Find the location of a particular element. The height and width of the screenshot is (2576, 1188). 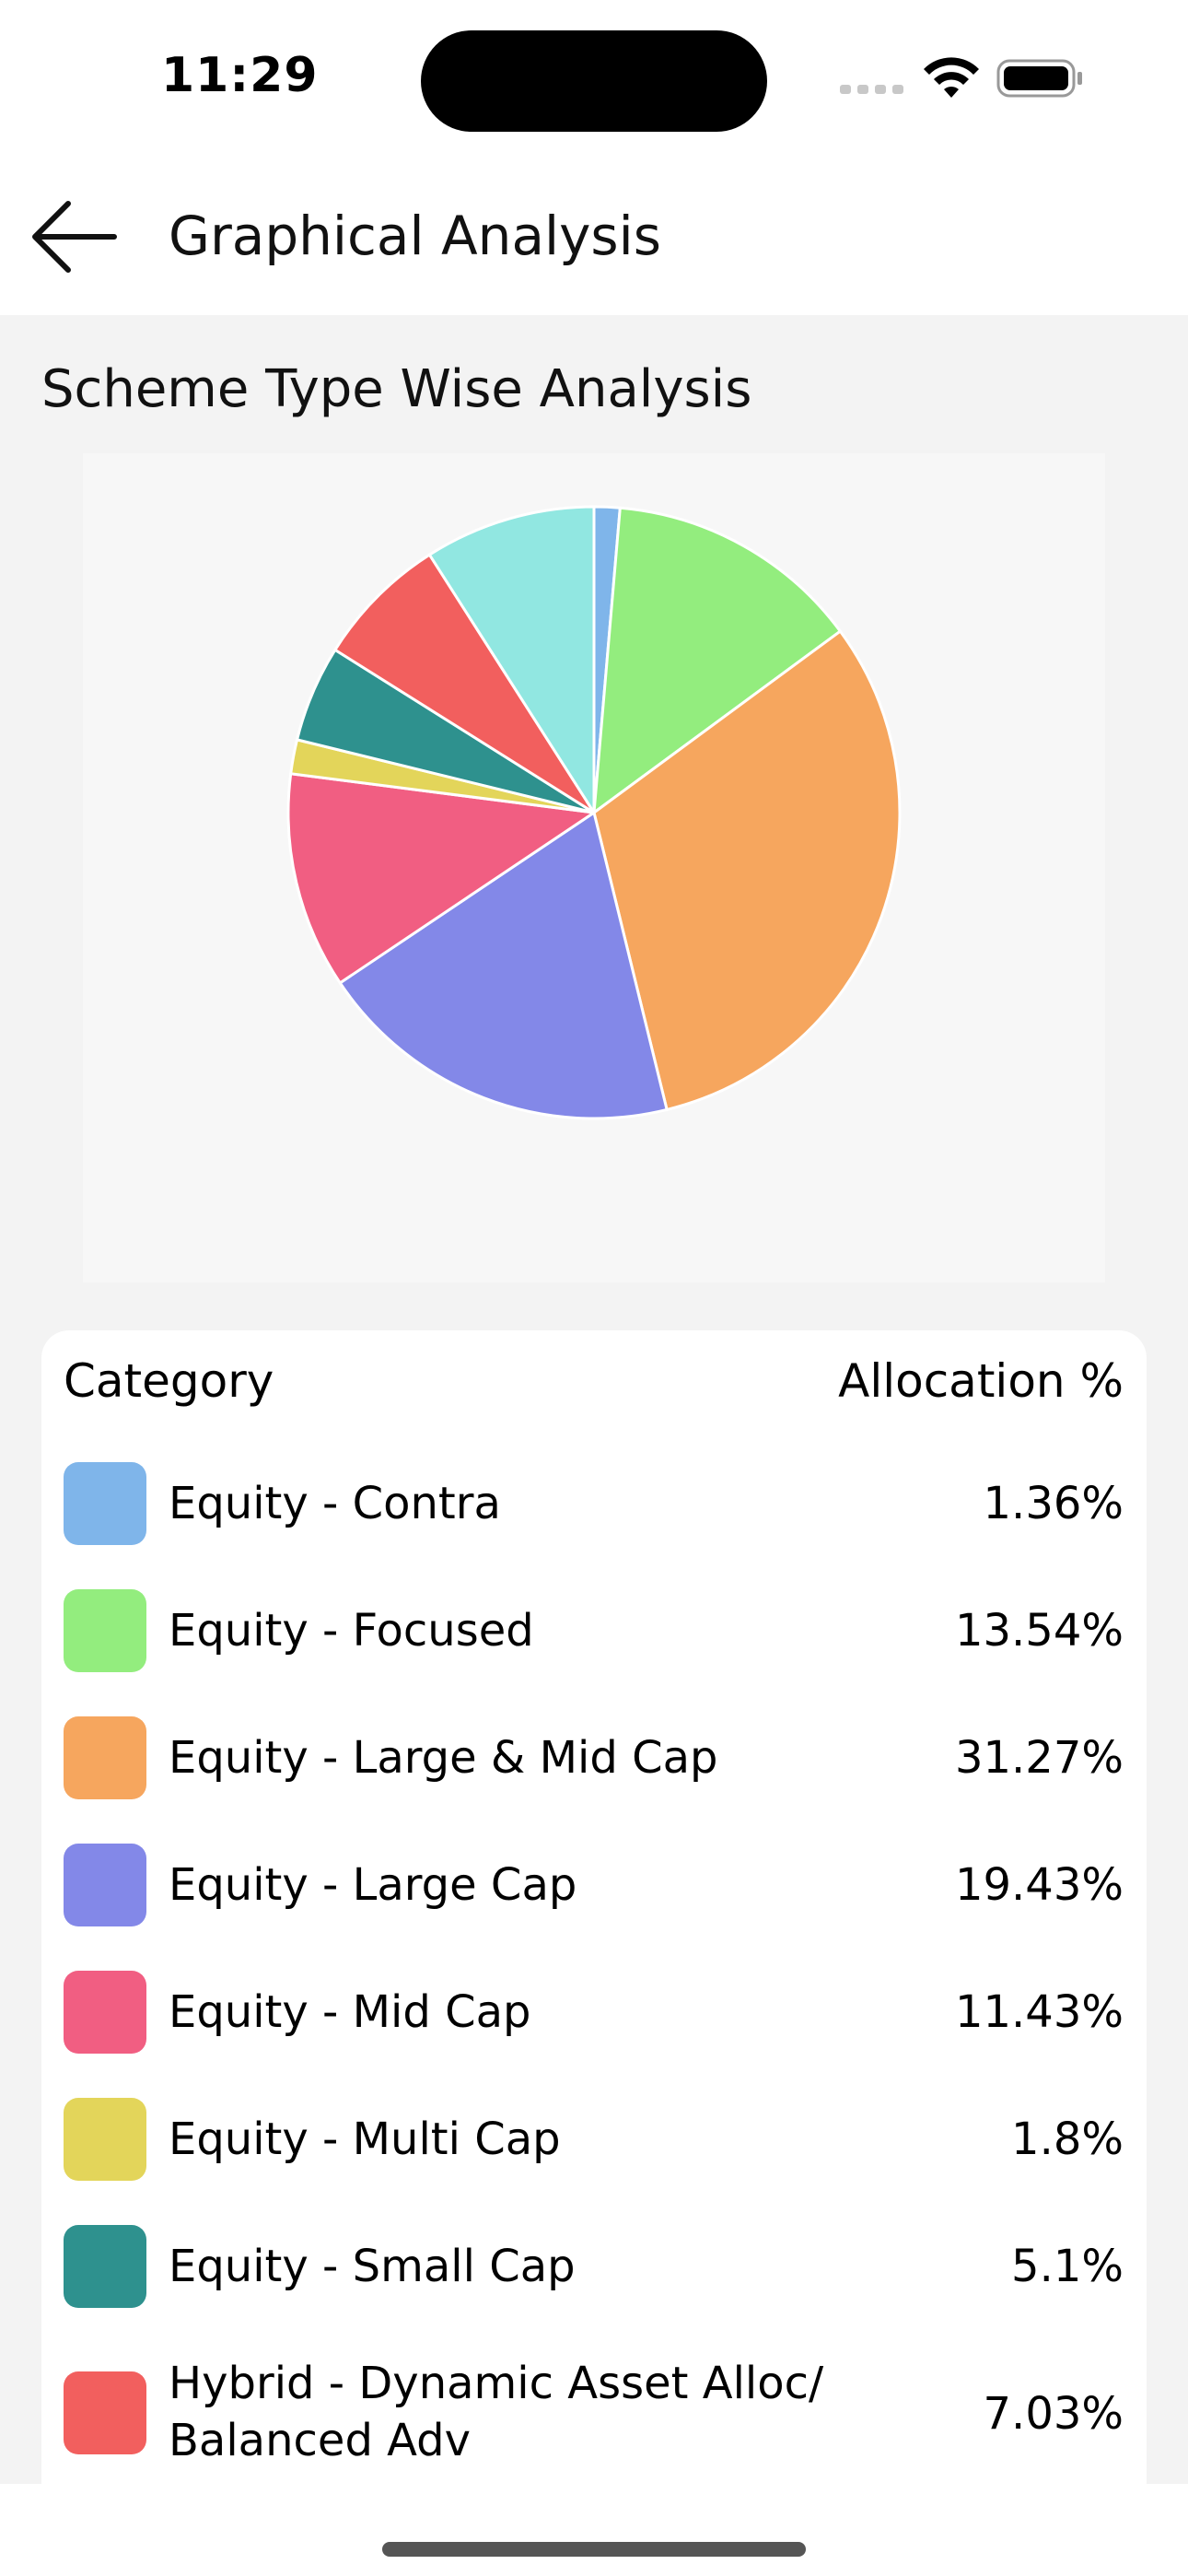

home-indicator is located at coordinates (594, 2549).